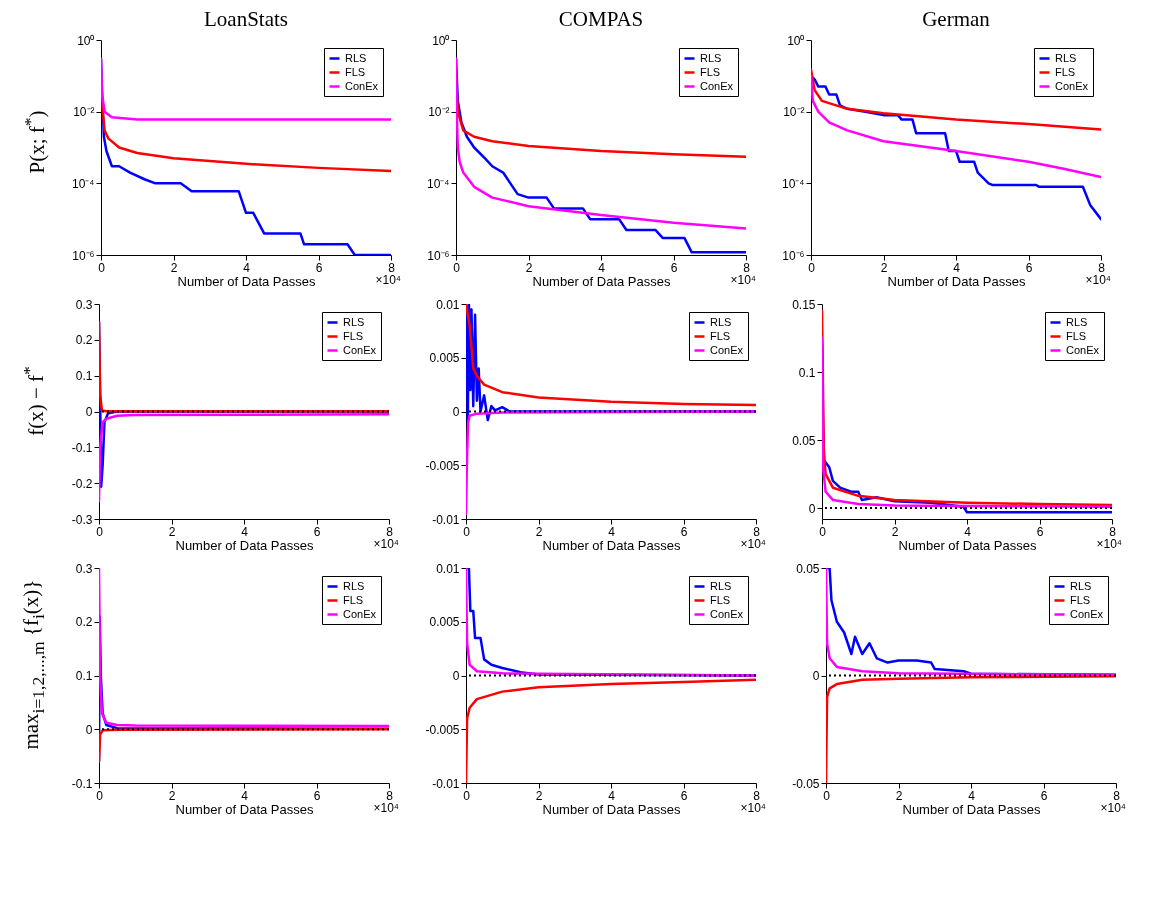  What do you see at coordinates (82, 519) in the screenshot?
I see `y-tick-label: -0.3` at bounding box center [82, 519].